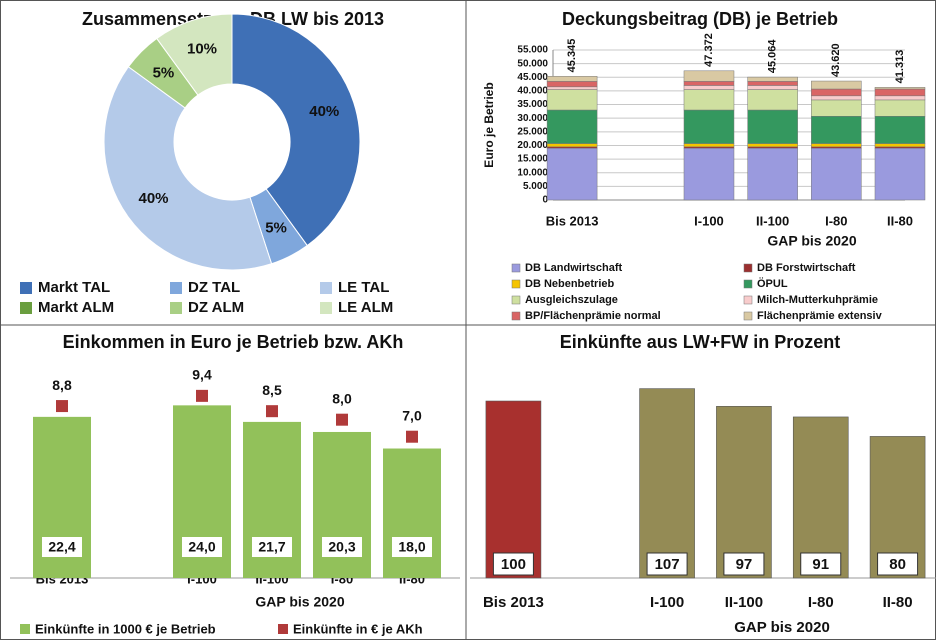  I want to click on data-label: 97, so click(744, 564).